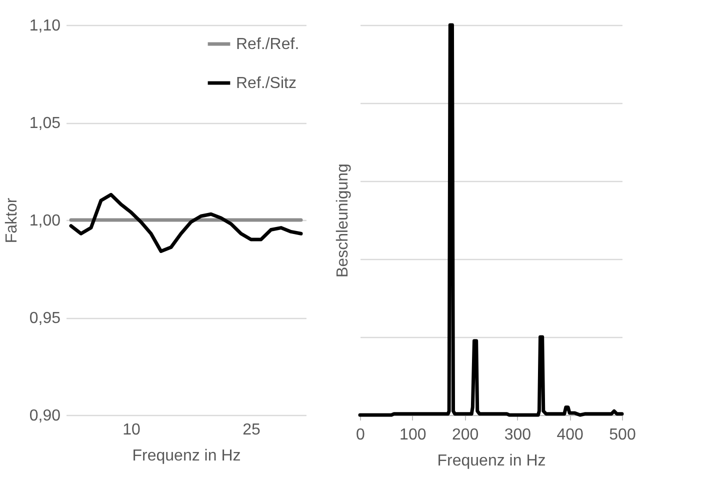  Describe the element at coordinates (570, 435) in the screenshot. I see `x-tick-label: 400` at that location.